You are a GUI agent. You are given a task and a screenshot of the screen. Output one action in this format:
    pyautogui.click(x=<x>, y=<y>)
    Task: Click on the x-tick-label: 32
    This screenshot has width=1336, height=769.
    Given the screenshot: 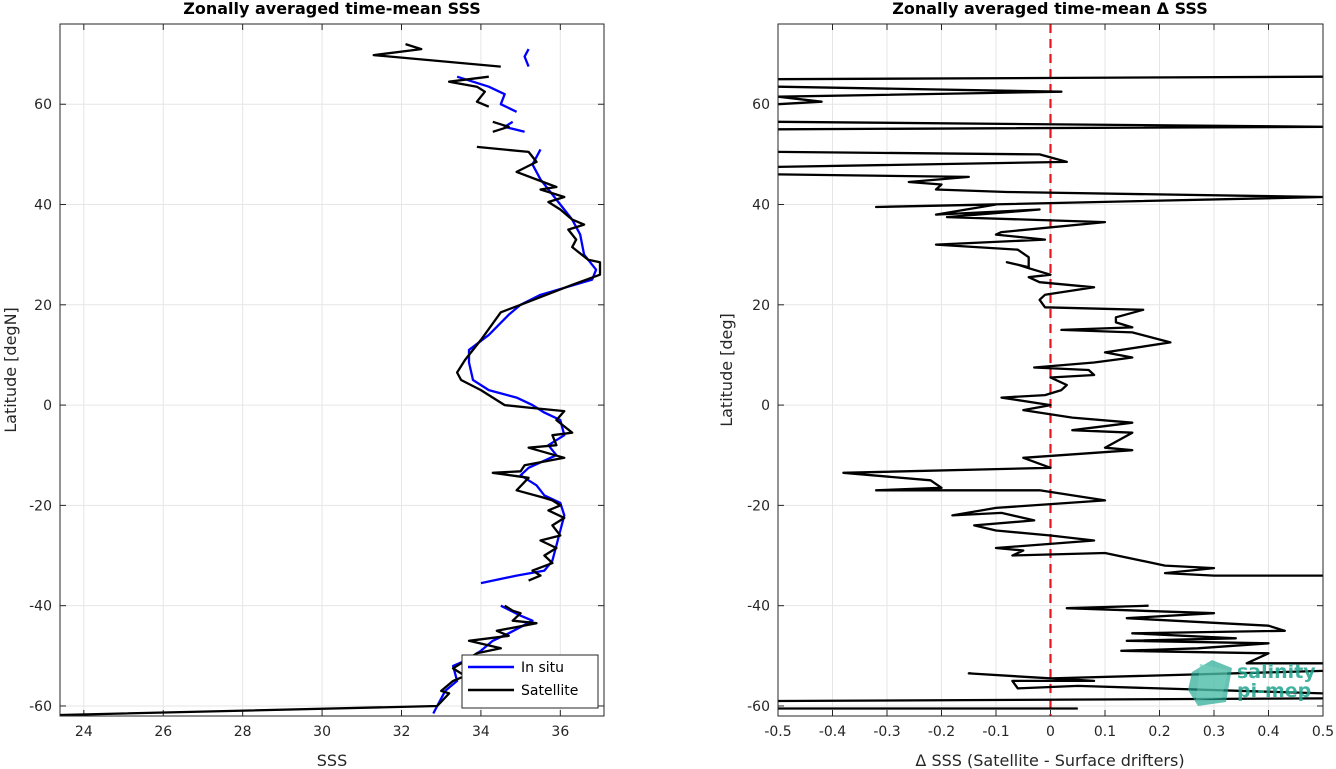 What is the action you would take?
    pyautogui.click(x=402, y=732)
    